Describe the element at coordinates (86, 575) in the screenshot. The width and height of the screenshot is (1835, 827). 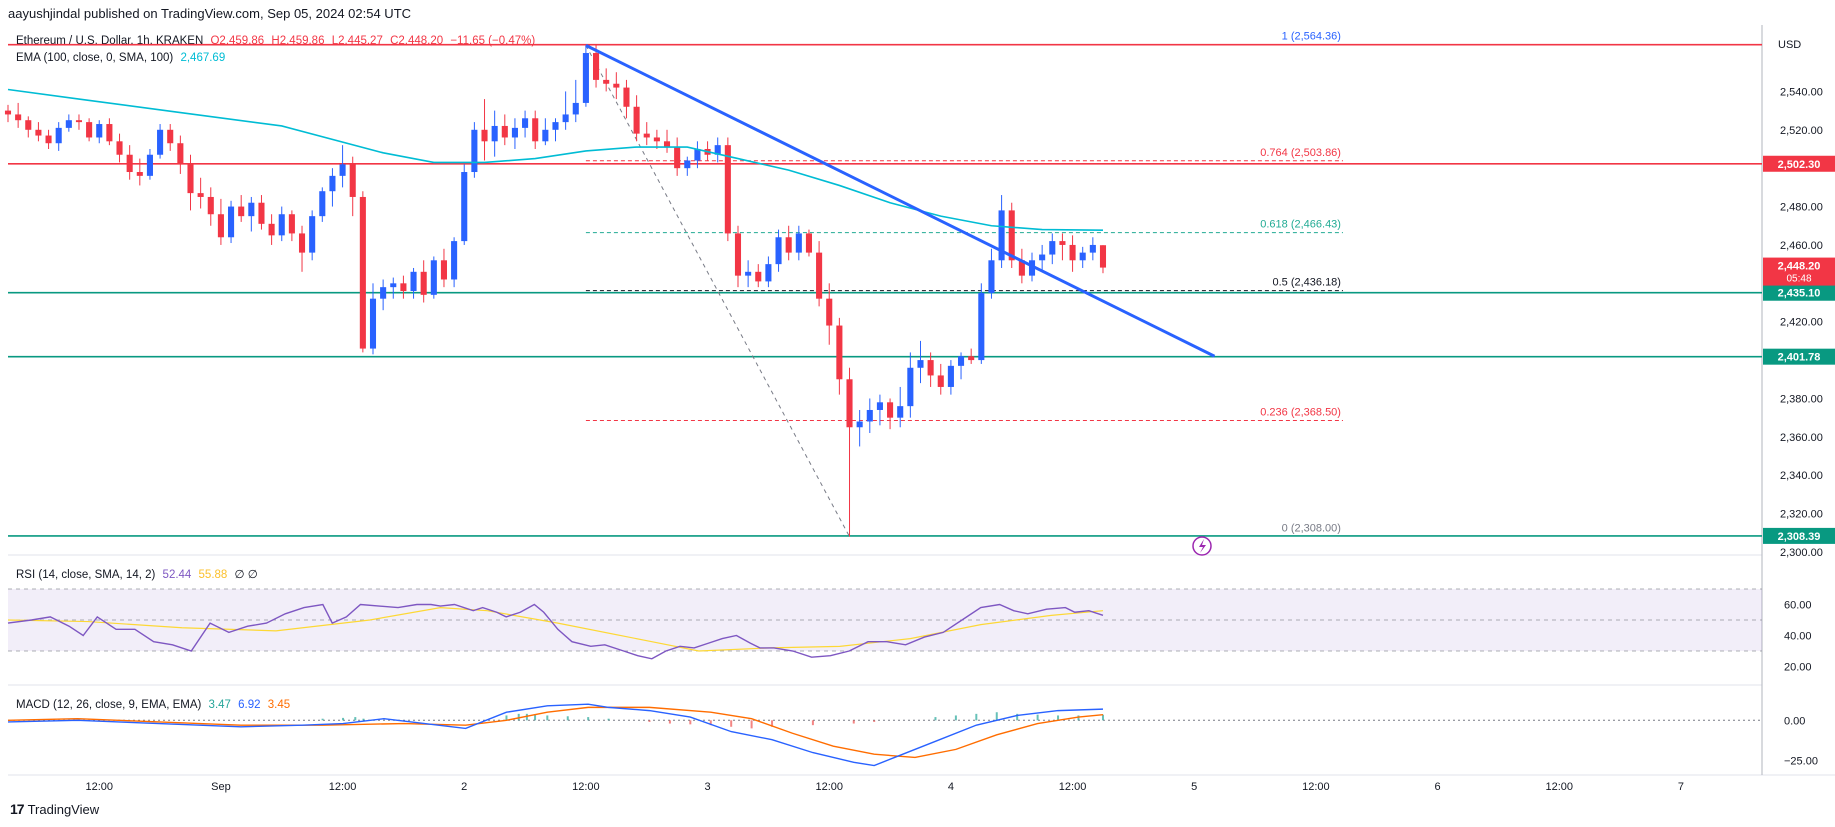
I see `rsi-label: RSI (14, close, SMA, 14, 2)` at that location.